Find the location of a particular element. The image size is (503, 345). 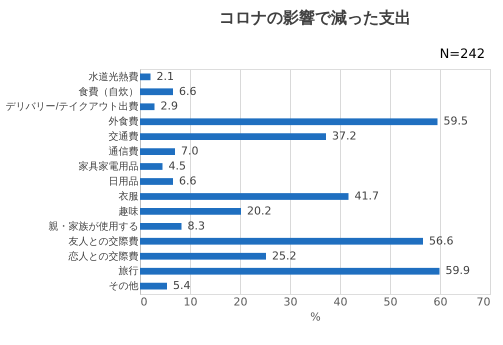

data-label: 59.5 is located at coordinates (456, 121).